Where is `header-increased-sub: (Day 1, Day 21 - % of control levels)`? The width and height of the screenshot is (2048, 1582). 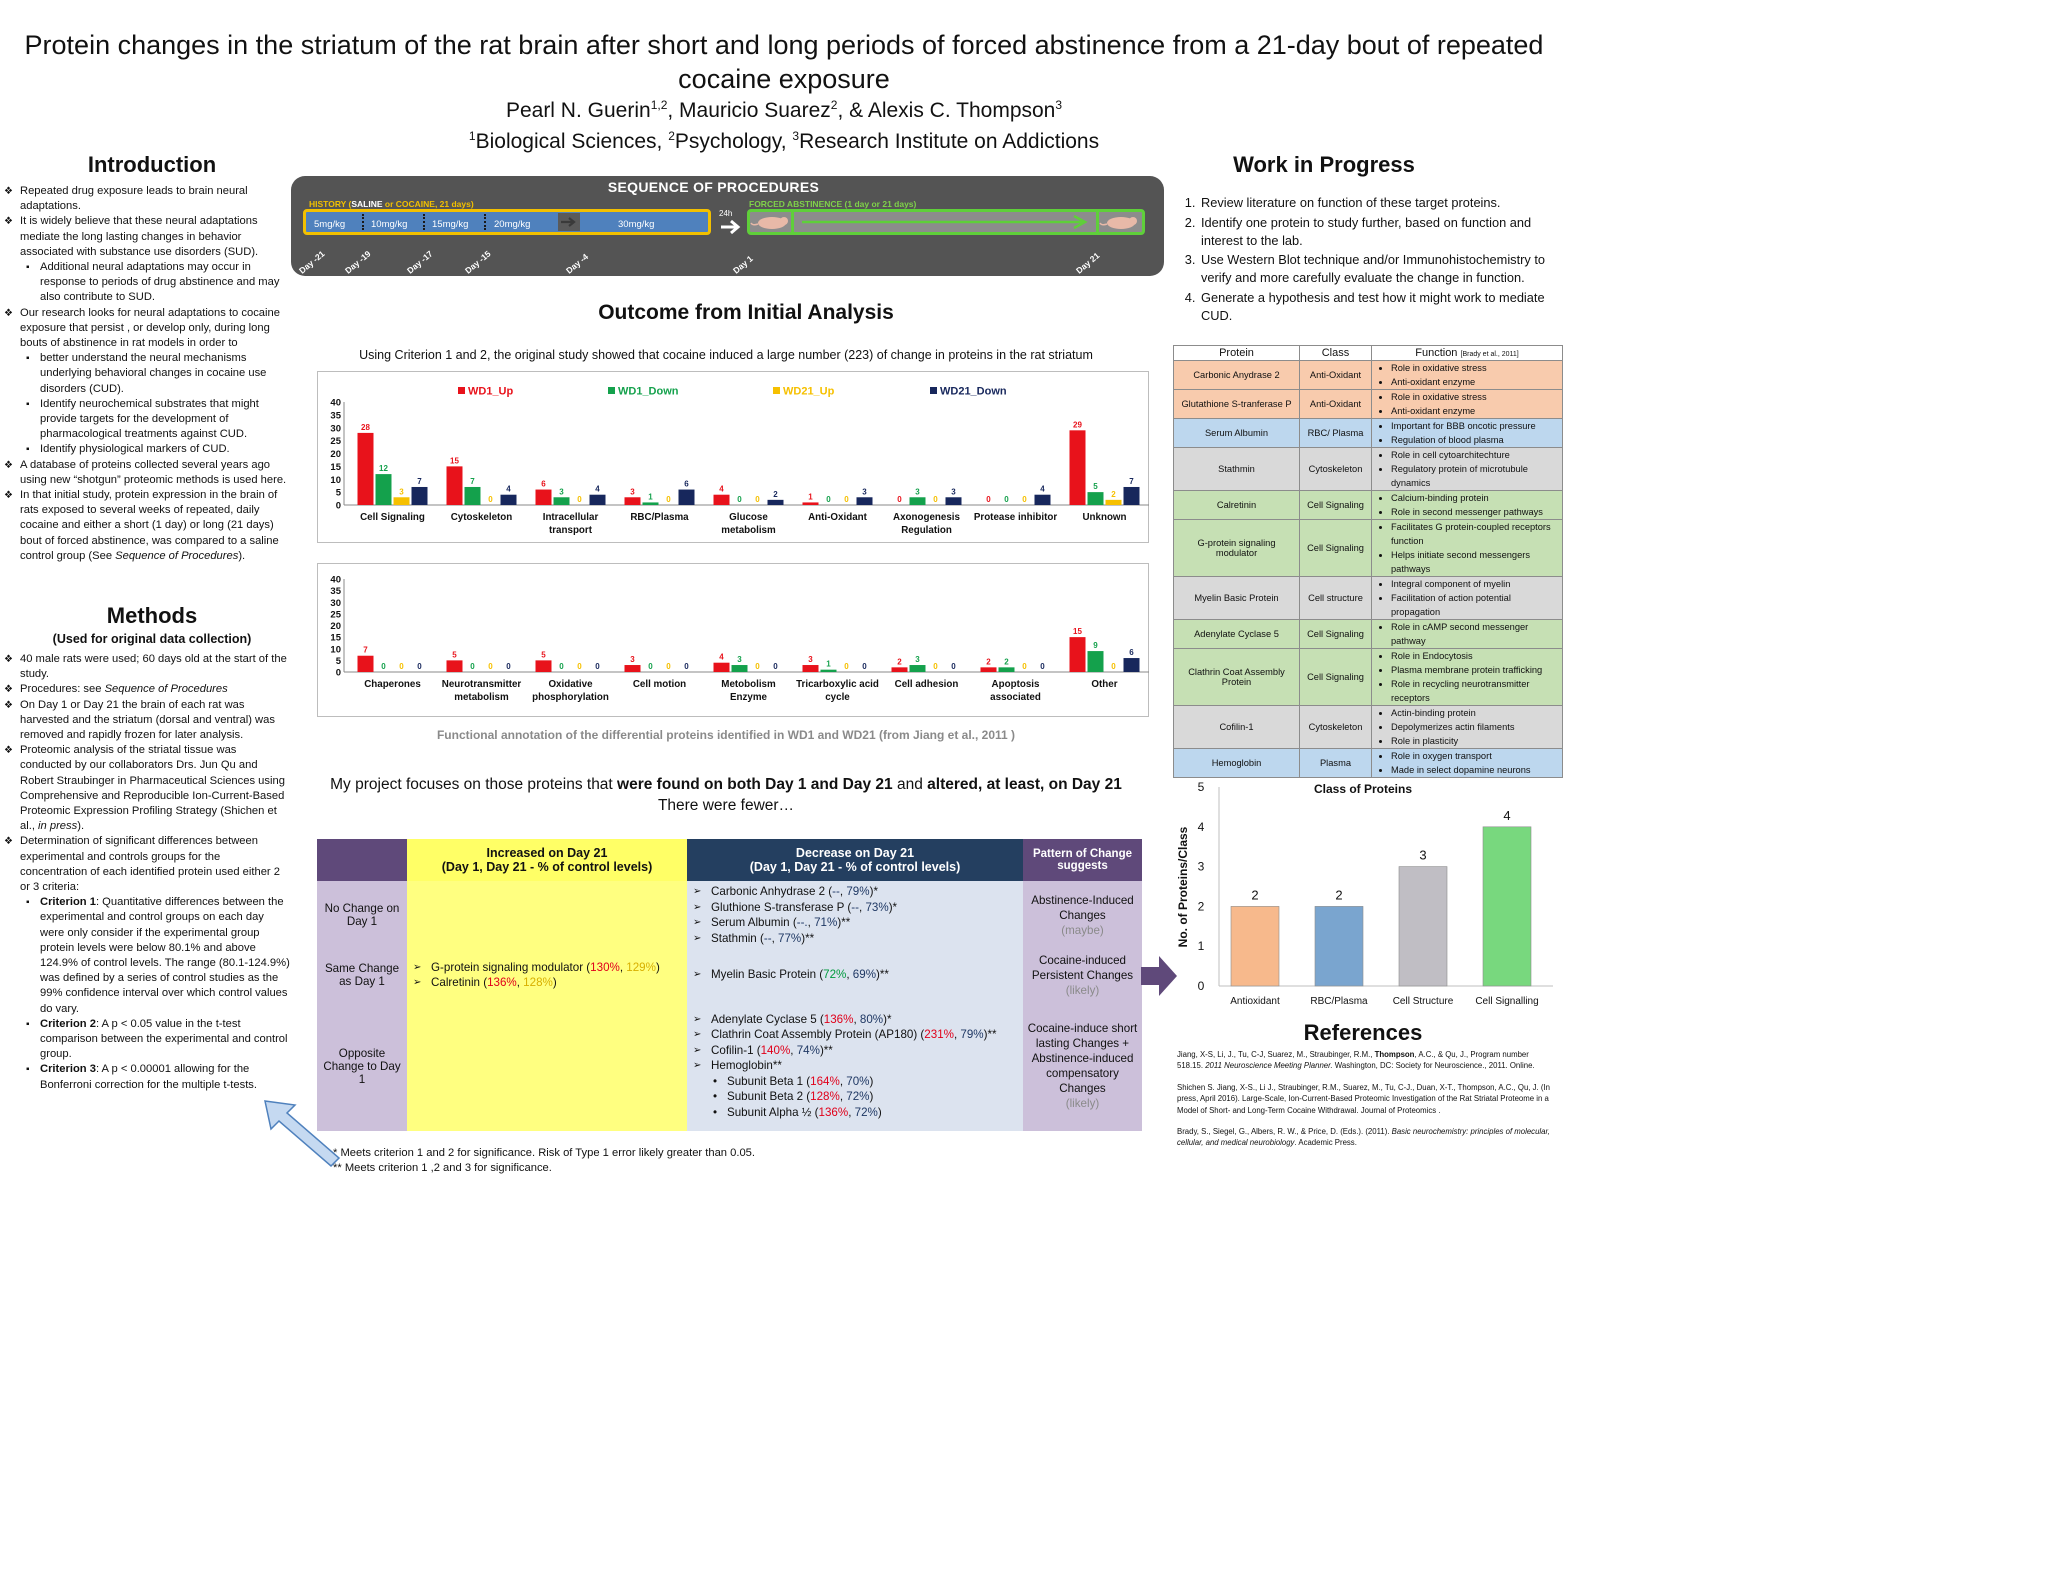
header-increased-sub: (Day 1, Day 21 - % of control levels) is located at coordinates (547, 867).